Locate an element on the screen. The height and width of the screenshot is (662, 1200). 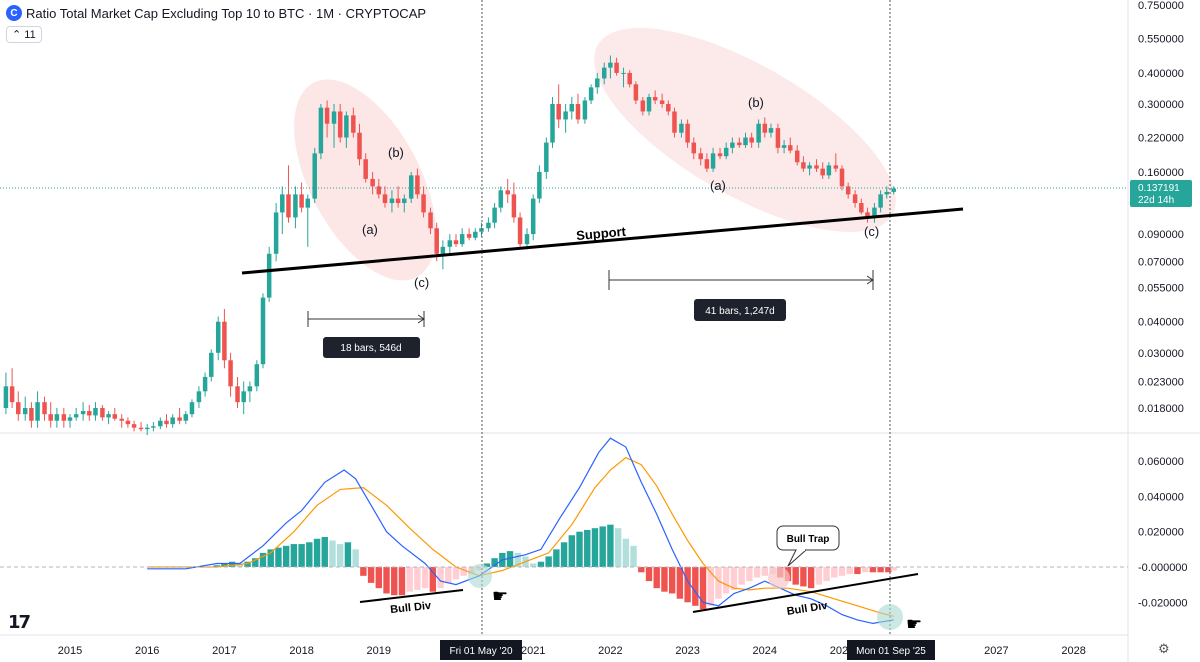
hand-cursor-icon-2: ☛ is located at coordinates (914, 624).